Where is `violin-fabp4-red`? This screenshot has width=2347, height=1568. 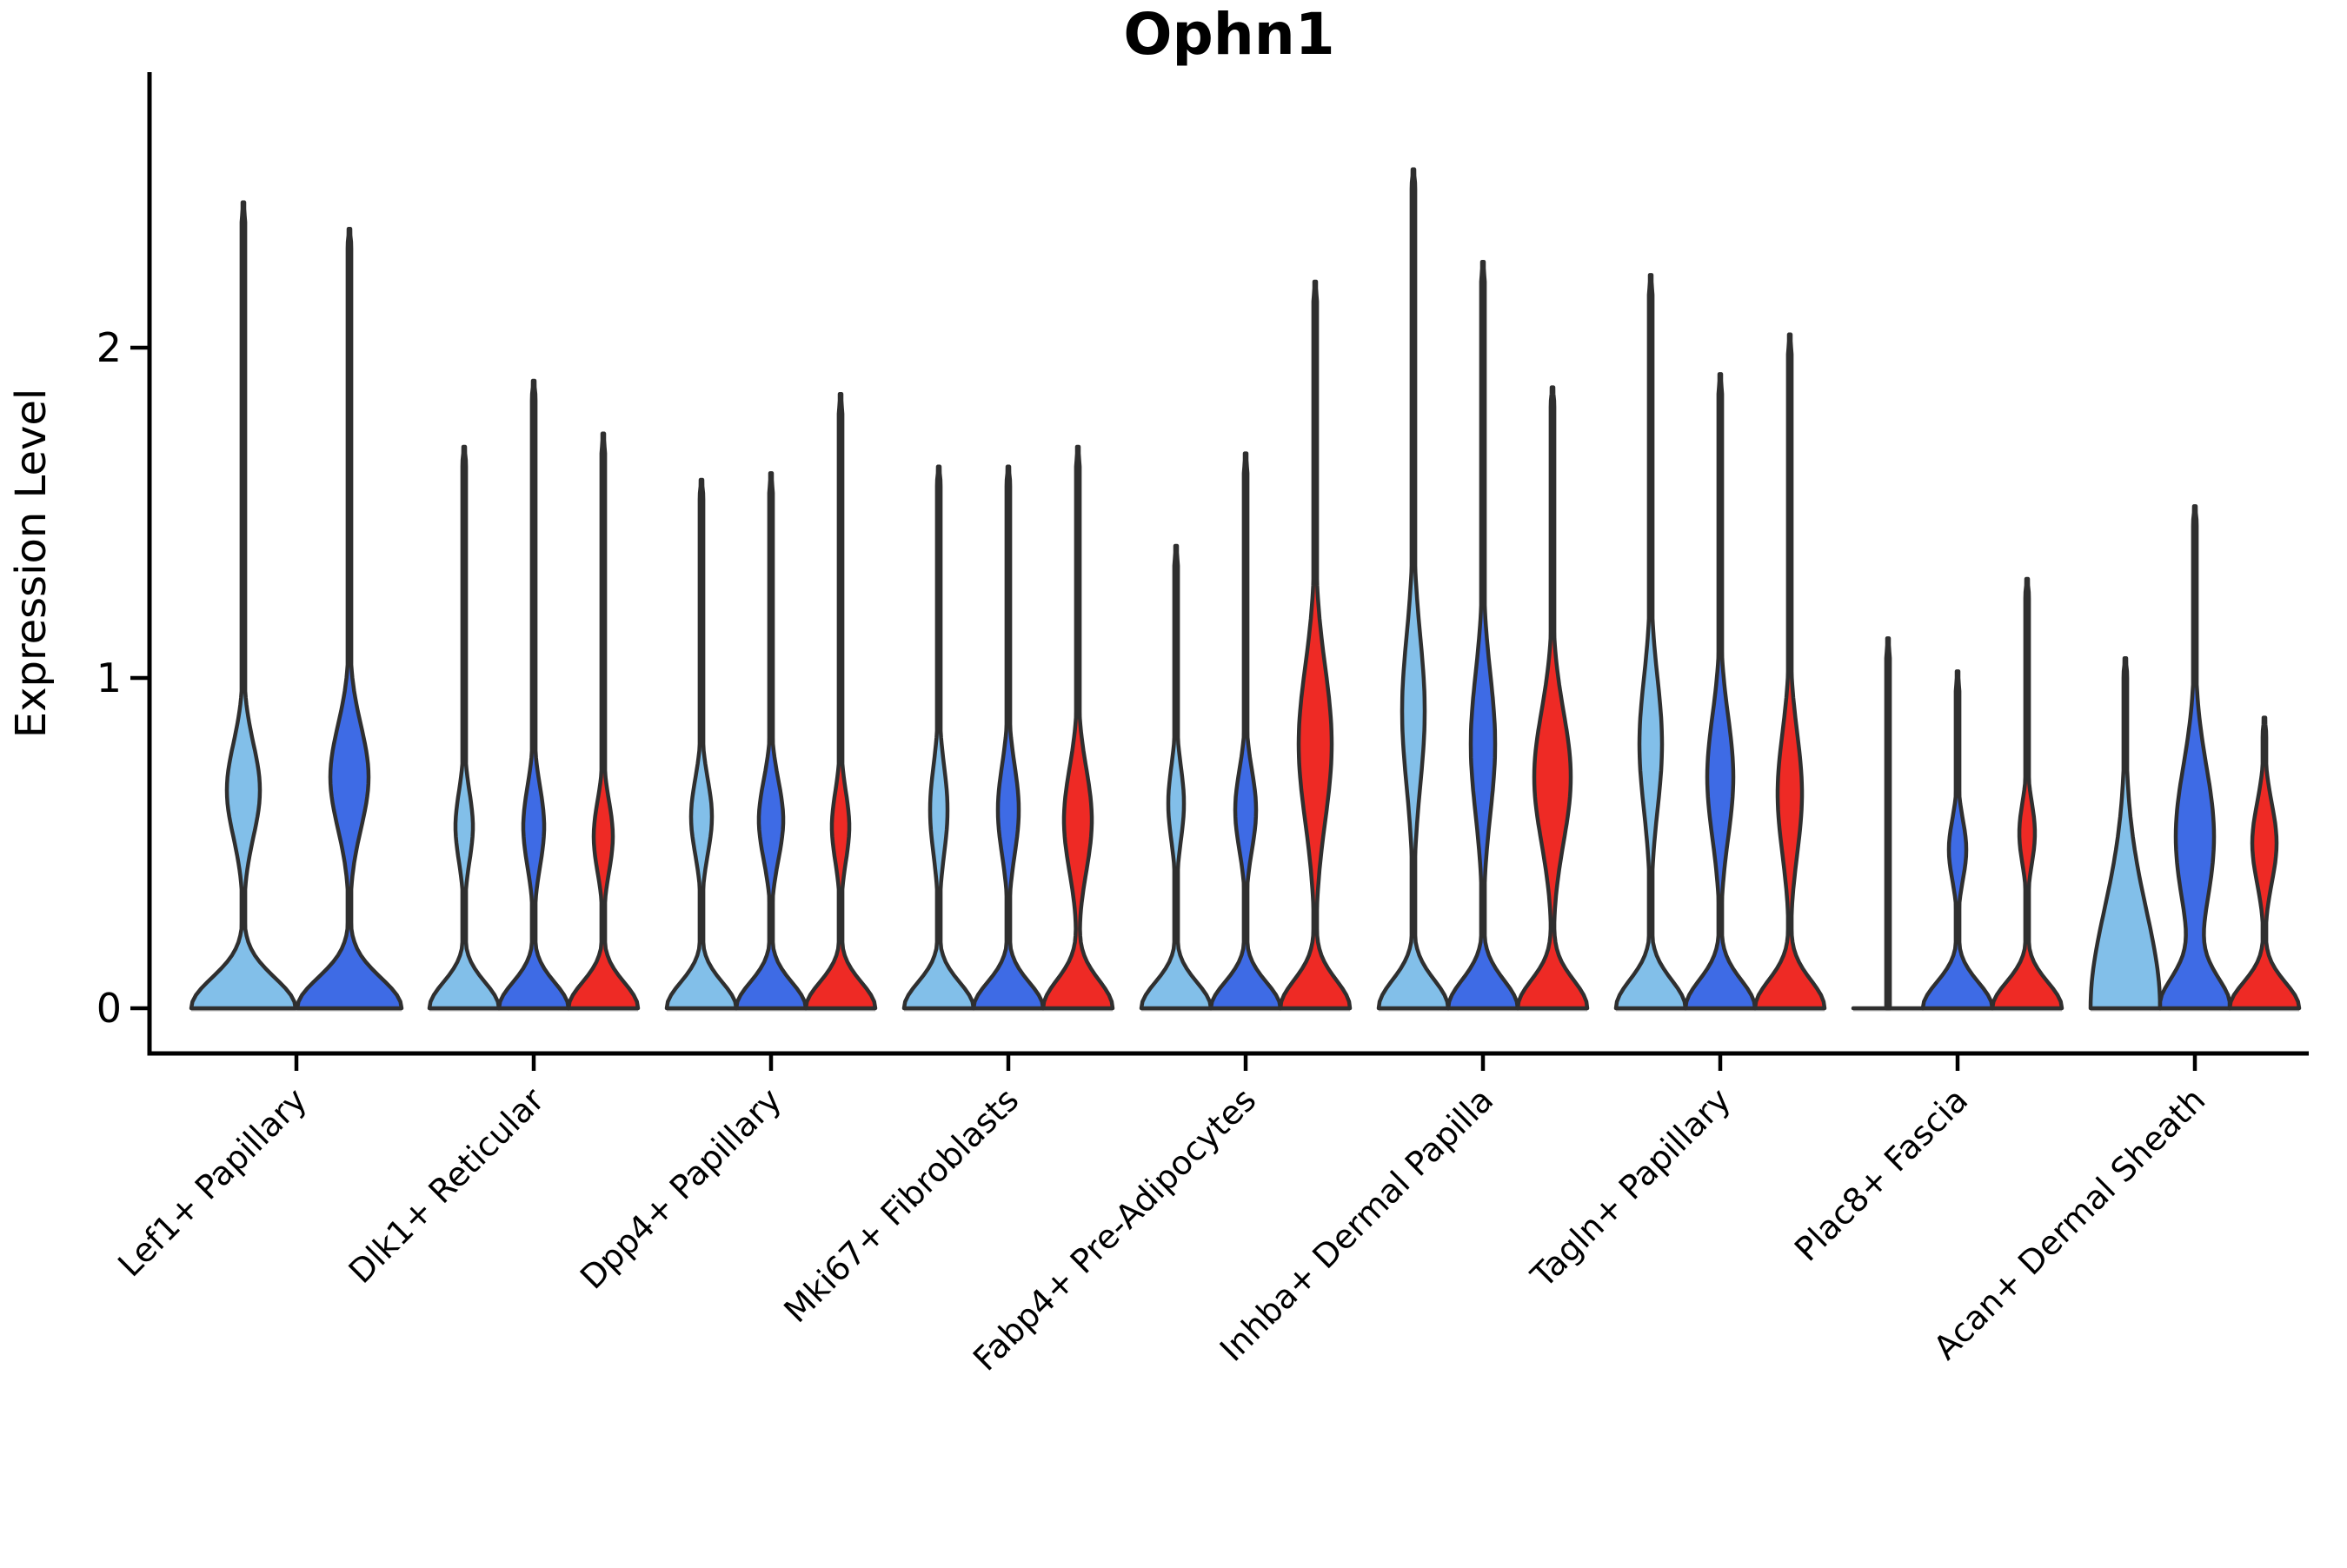 violin-fabp4-red is located at coordinates (1315, 645).